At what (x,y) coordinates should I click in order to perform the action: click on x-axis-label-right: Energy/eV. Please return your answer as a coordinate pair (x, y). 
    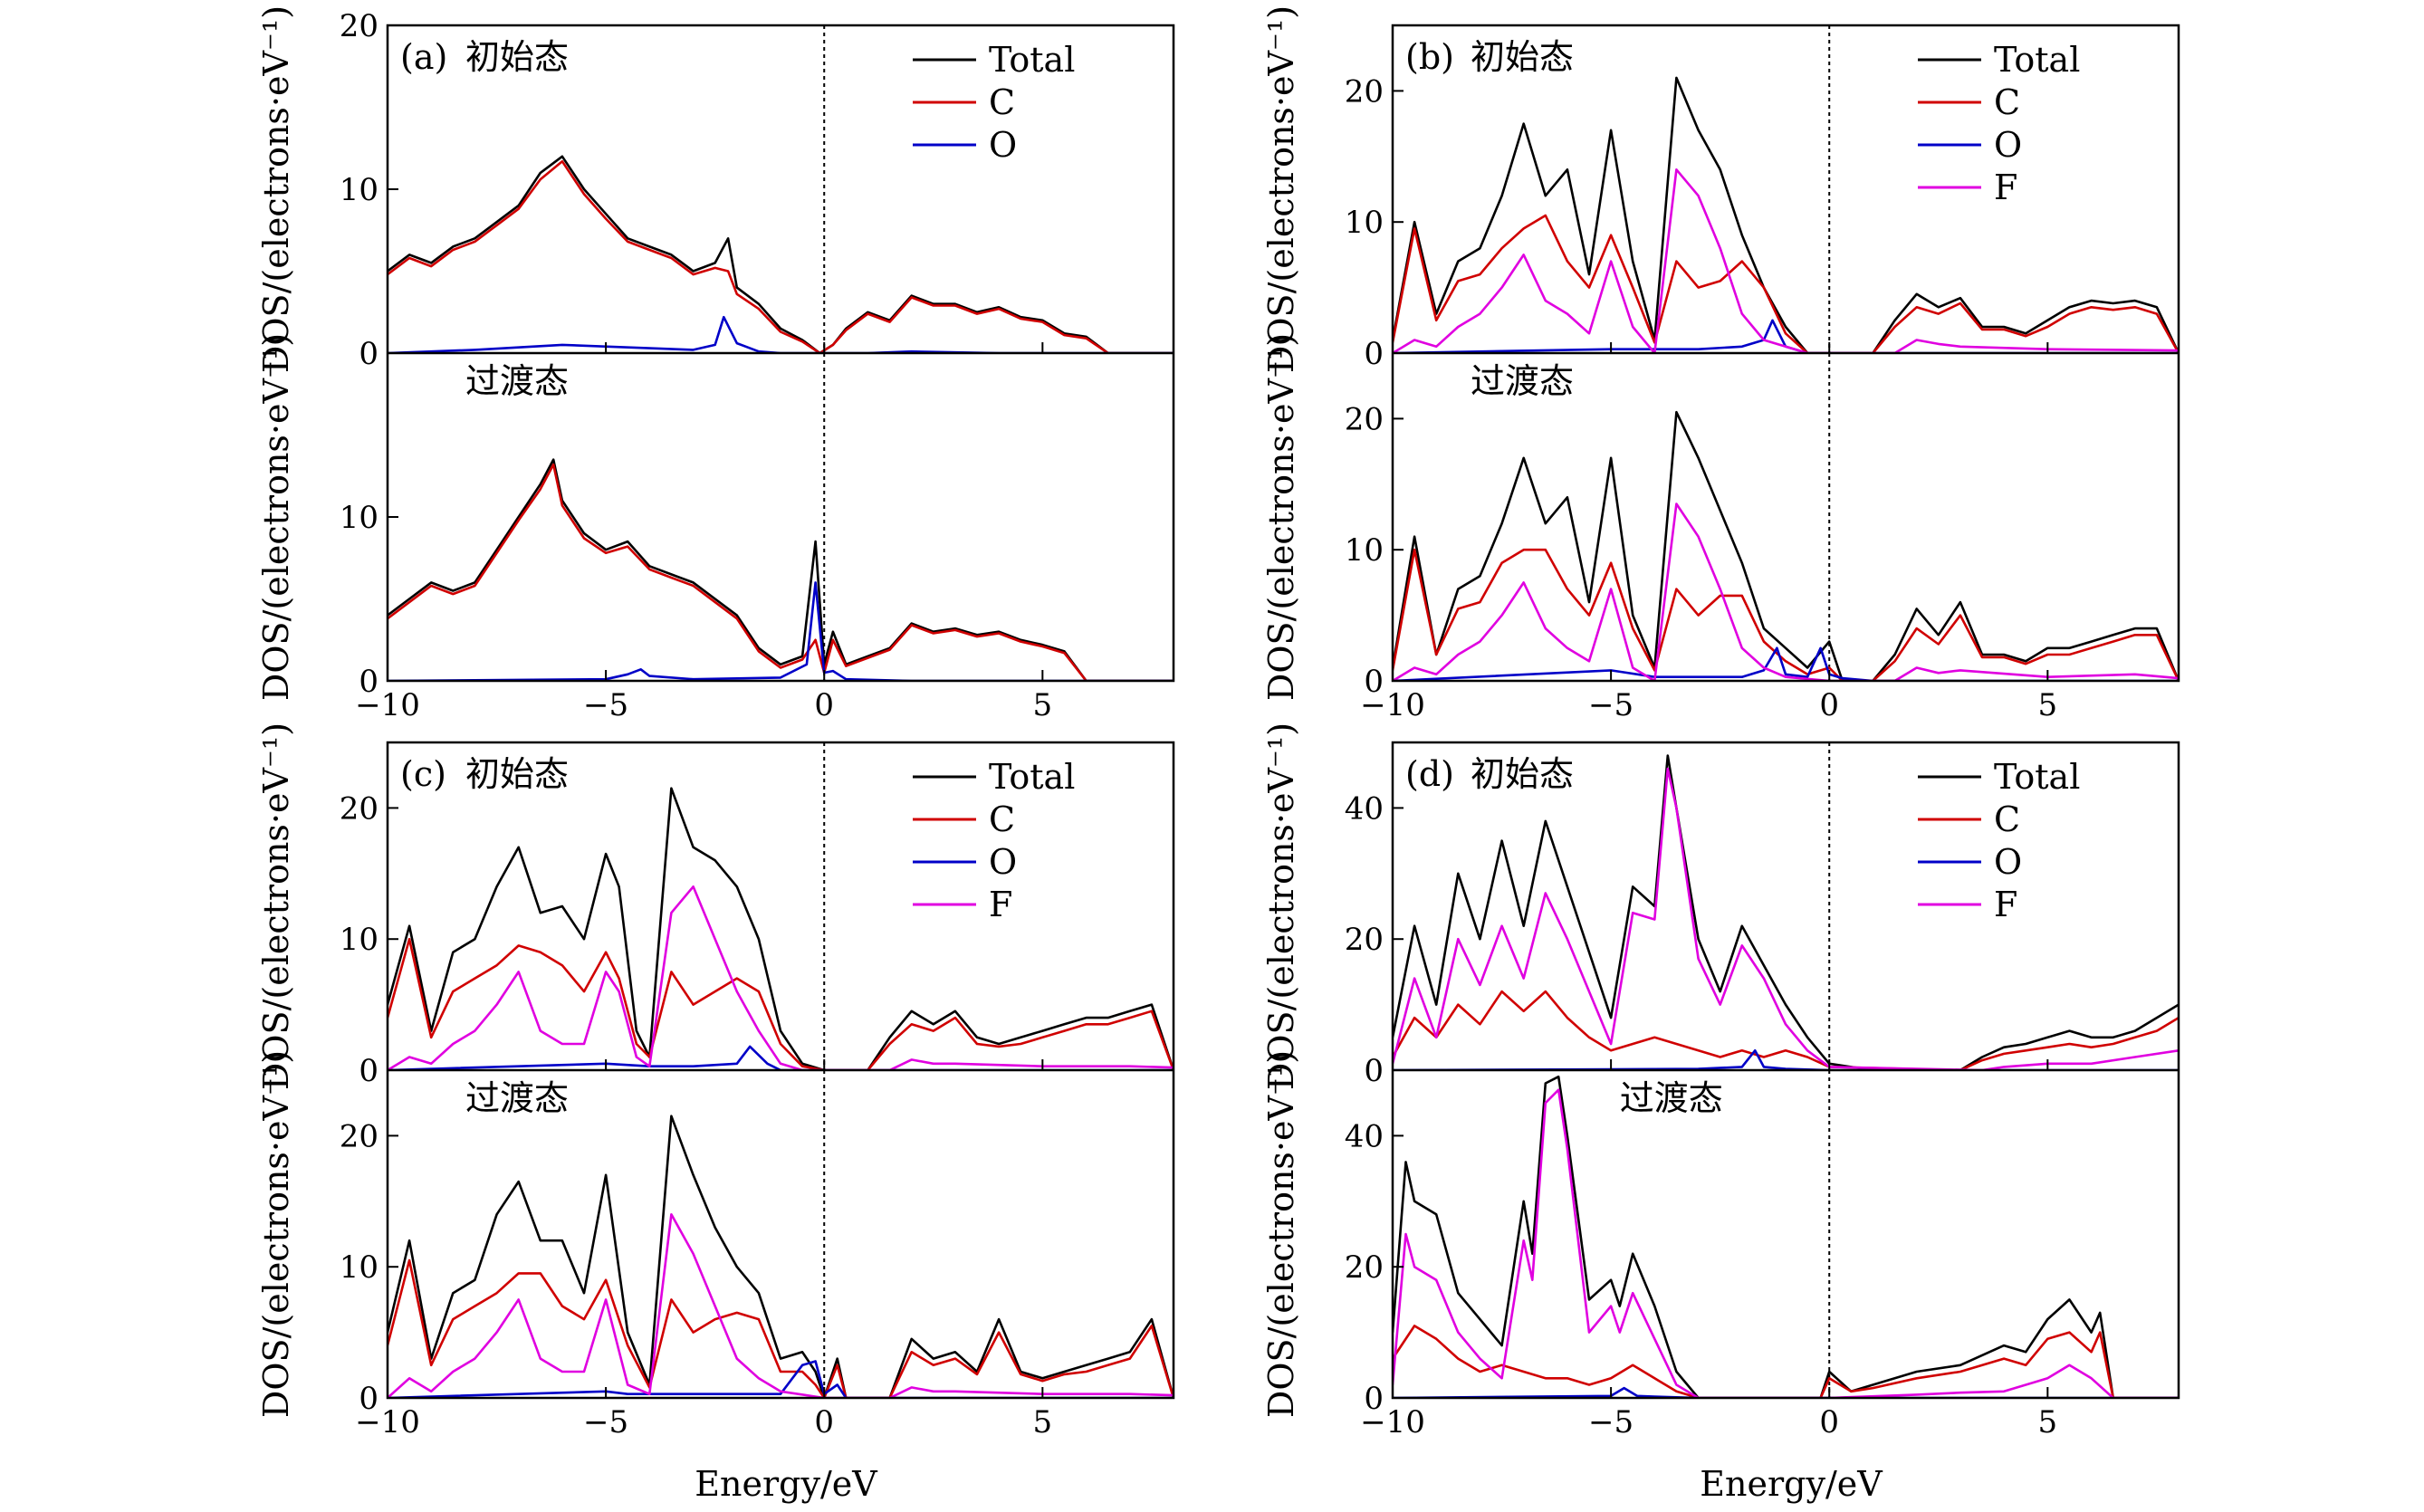
    Looking at the image, I should click on (1792, 1484).